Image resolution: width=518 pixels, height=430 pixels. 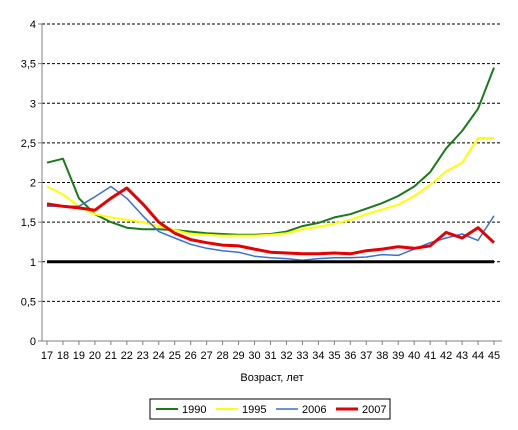 I want to click on x-tick-label: 17, so click(x=47, y=356).